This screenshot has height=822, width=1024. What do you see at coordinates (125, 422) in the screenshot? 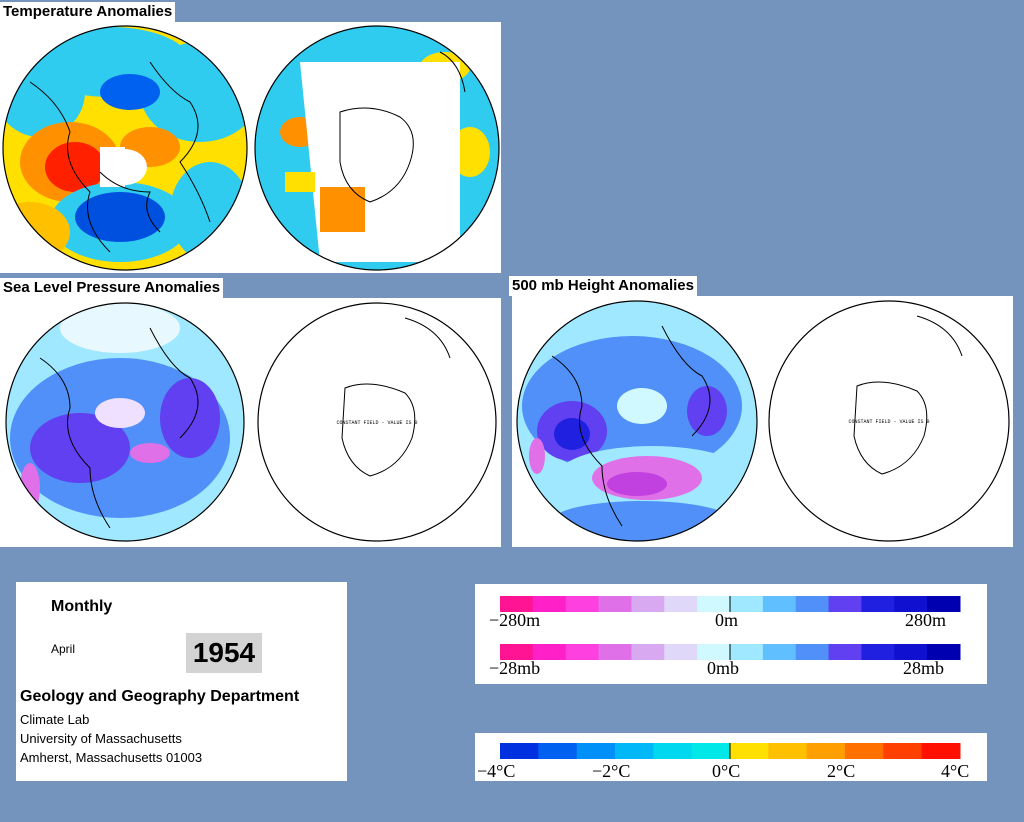
I see `slp-north-hemisphere` at bounding box center [125, 422].